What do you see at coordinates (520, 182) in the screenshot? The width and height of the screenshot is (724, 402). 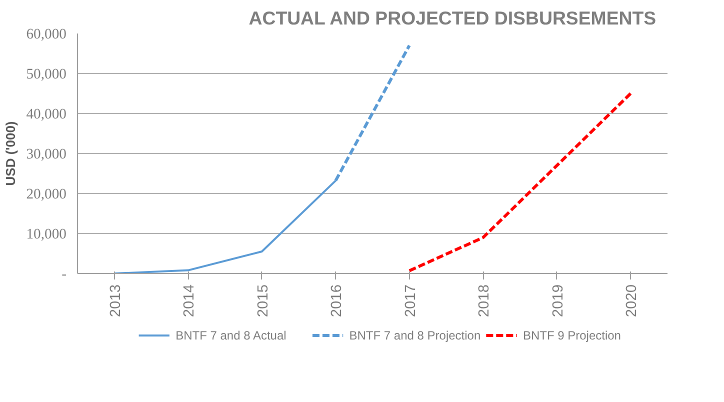 I see `line-series` at bounding box center [520, 182].